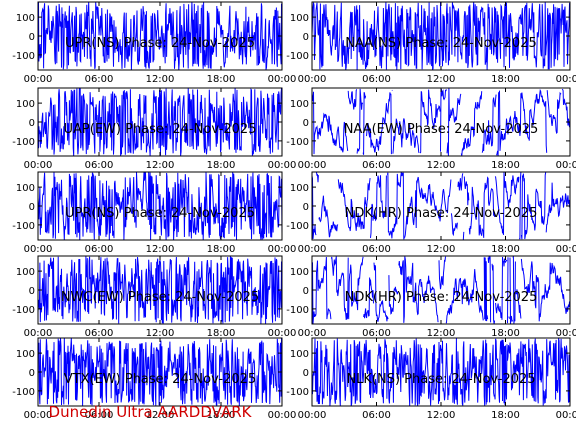  What do you see at coordinates (440, 379) in the screenshot?
I see `panel-title: NLK(NS) Phase: 24-Nov-2025` at bounding box center [440, 379].